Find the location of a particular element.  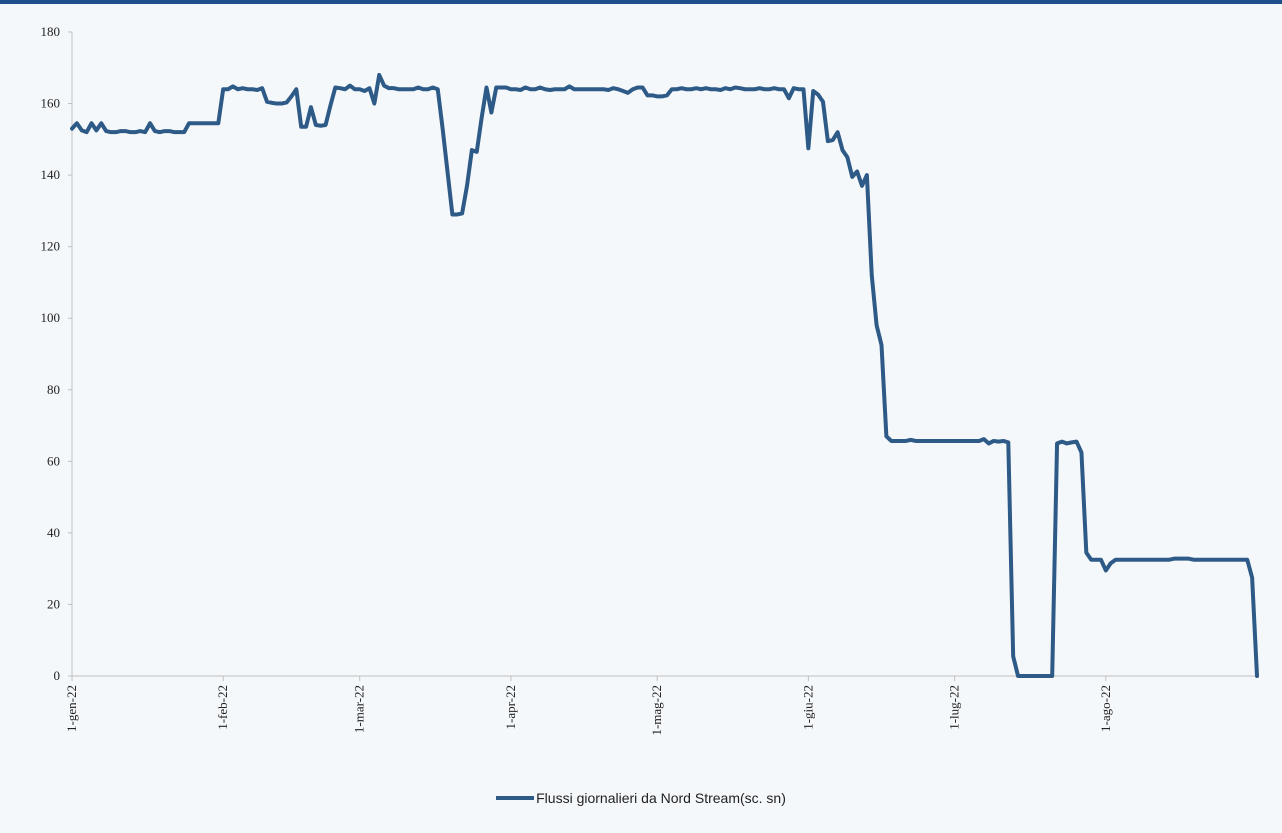

top-rule is located at coordinates (641, 2).